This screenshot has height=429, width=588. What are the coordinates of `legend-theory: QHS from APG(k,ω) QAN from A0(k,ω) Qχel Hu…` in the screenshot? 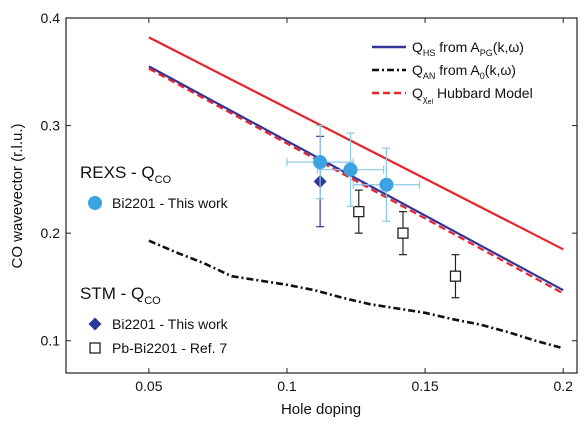 It's located at (452, 72).